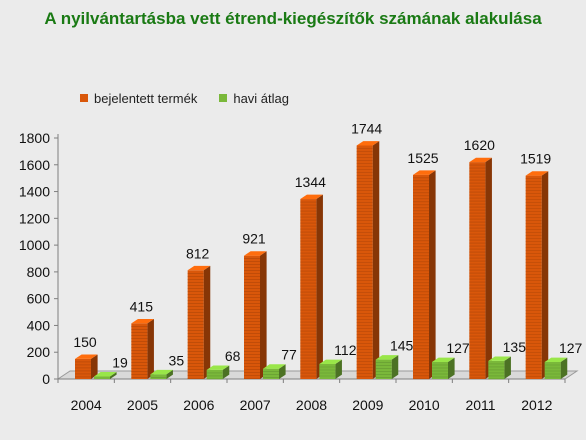 The image size is (586, 440). I want to click on data-label-bejelentett: 150, so click(85, 342).